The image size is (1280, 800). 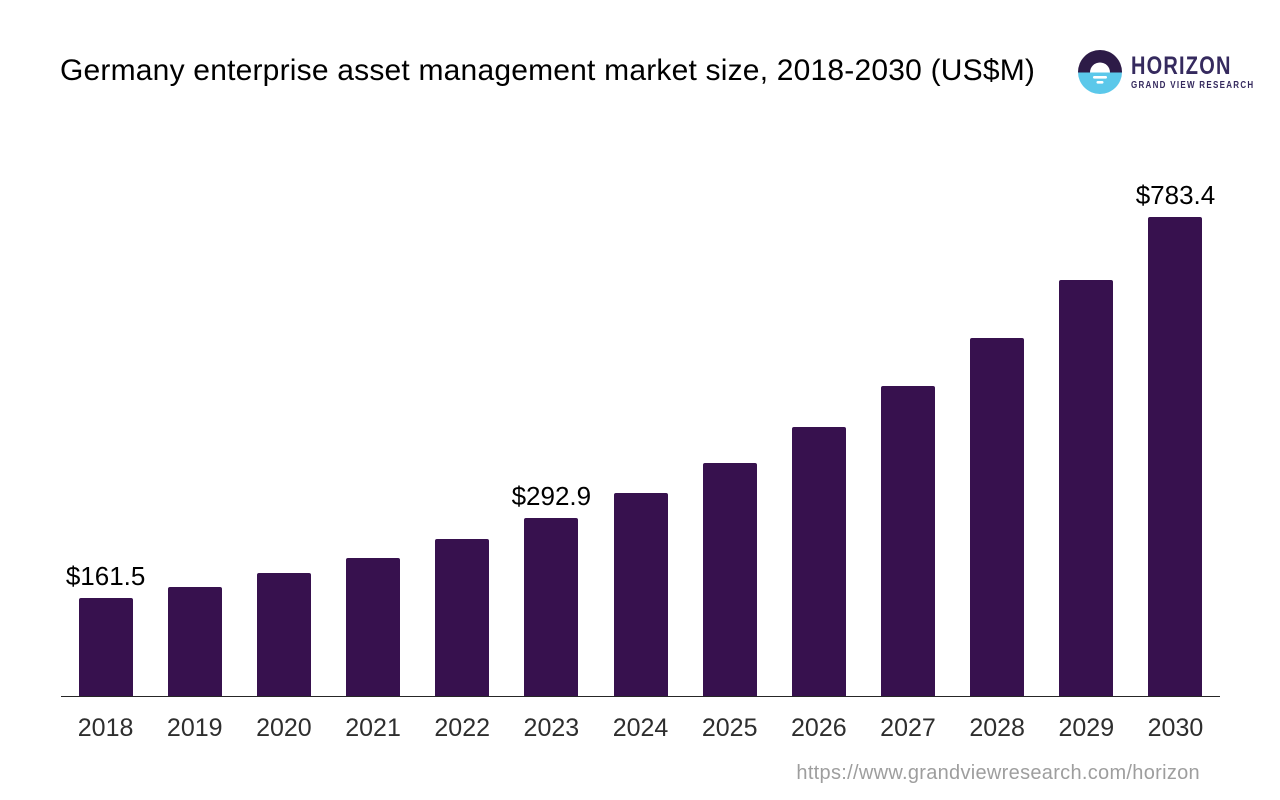 What do you see at coordinates (997, 728) in the screenshot?
I see `x-tick-label-2028: 2028` at bounding box center [997, 728].